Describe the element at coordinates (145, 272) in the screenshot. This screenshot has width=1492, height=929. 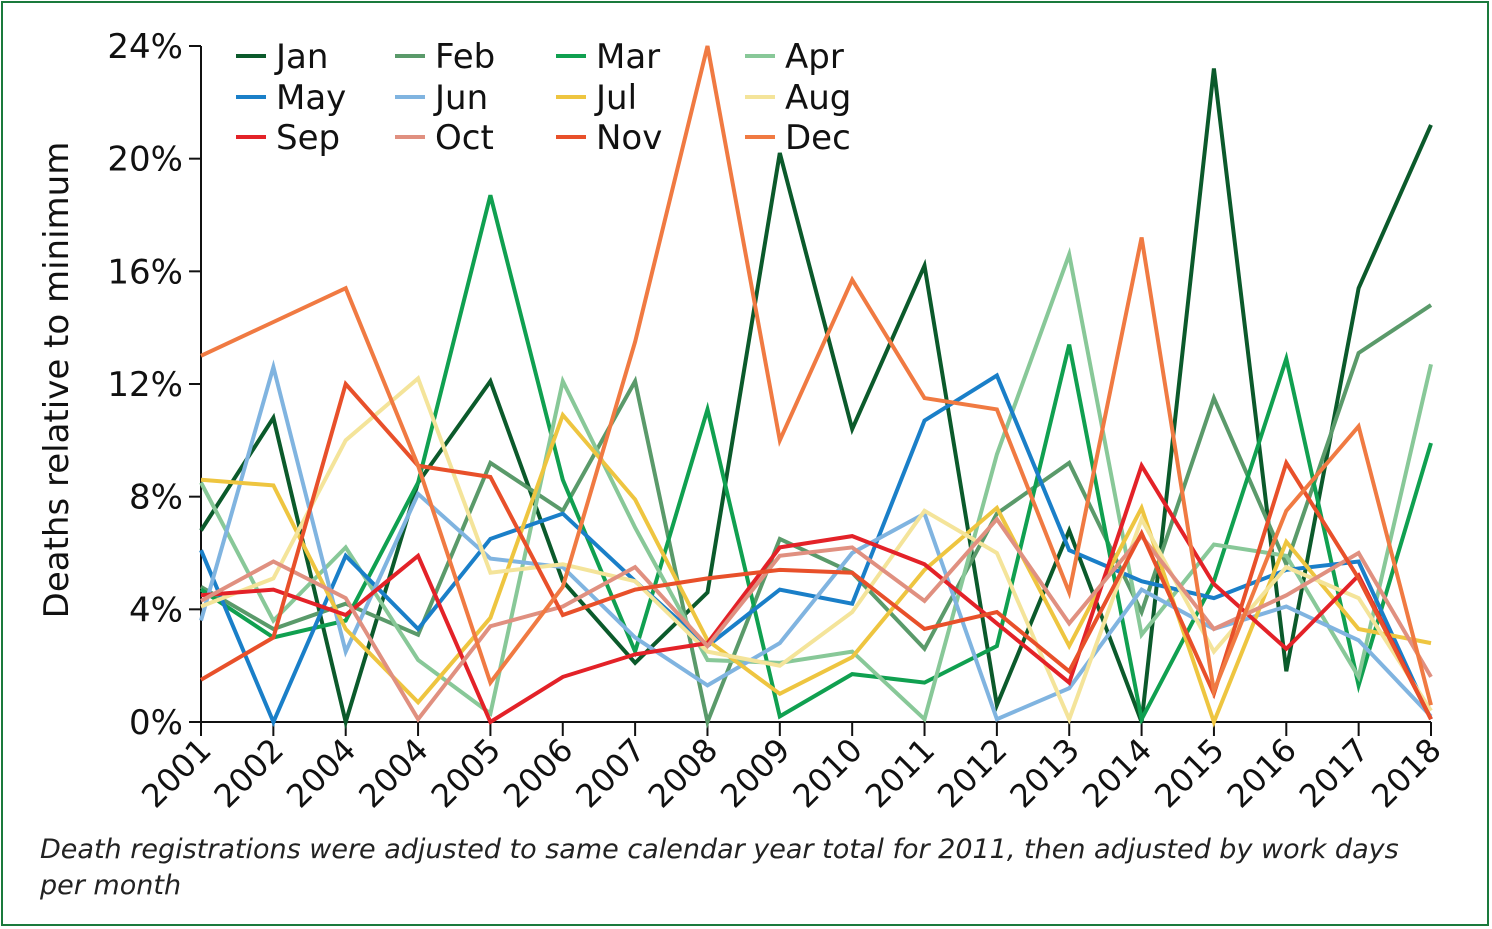
I see `y-tick-label: 16%` at that location.